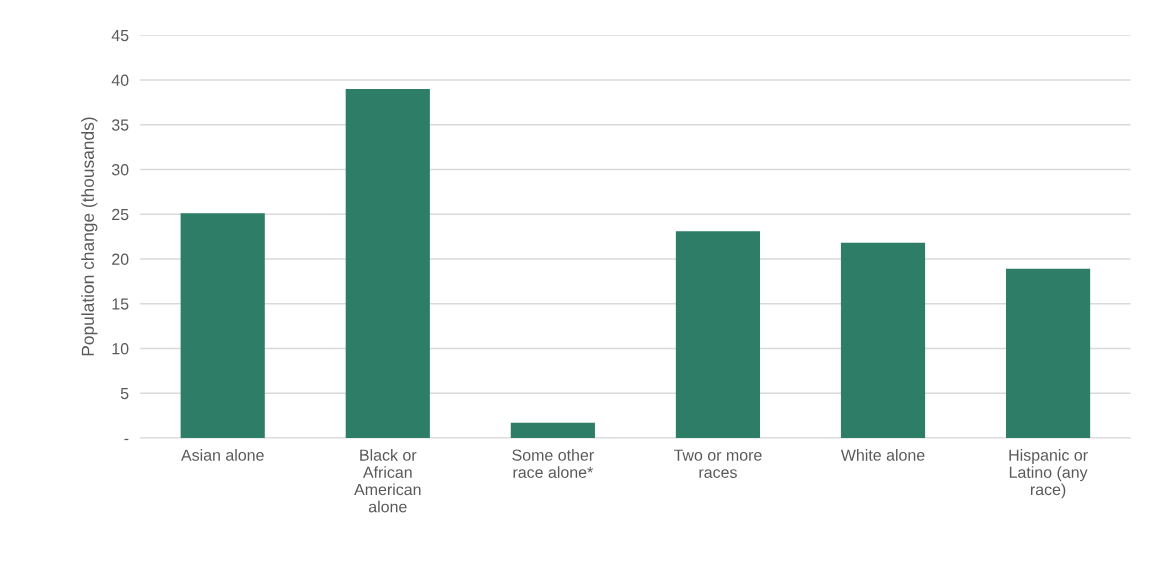 The width and height of the screenshot is (1149, 577). What do you see at coordinates (882, 455) in the screenshot?
I see `x-tick-label: White alone` at bounding box center [882, 455].